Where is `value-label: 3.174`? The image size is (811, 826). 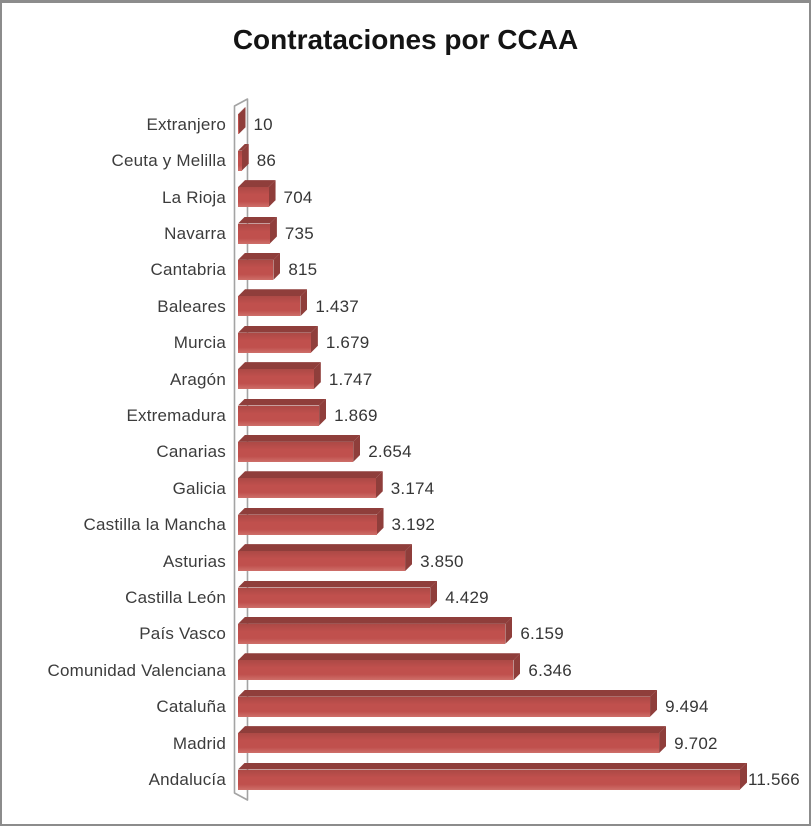
value-label: 3.174 is located at coordinates (412, 488).